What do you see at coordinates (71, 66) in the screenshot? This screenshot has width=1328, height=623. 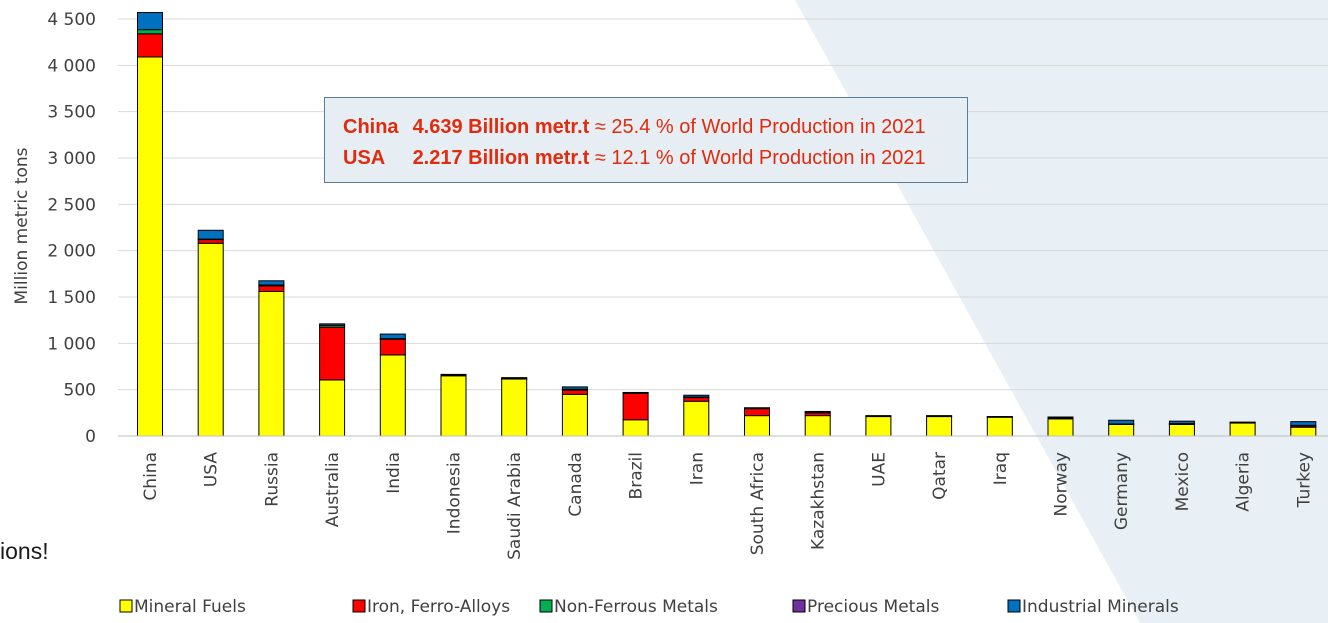 I see `y-tick-label: 4 000` at bounding box center [71, 66].